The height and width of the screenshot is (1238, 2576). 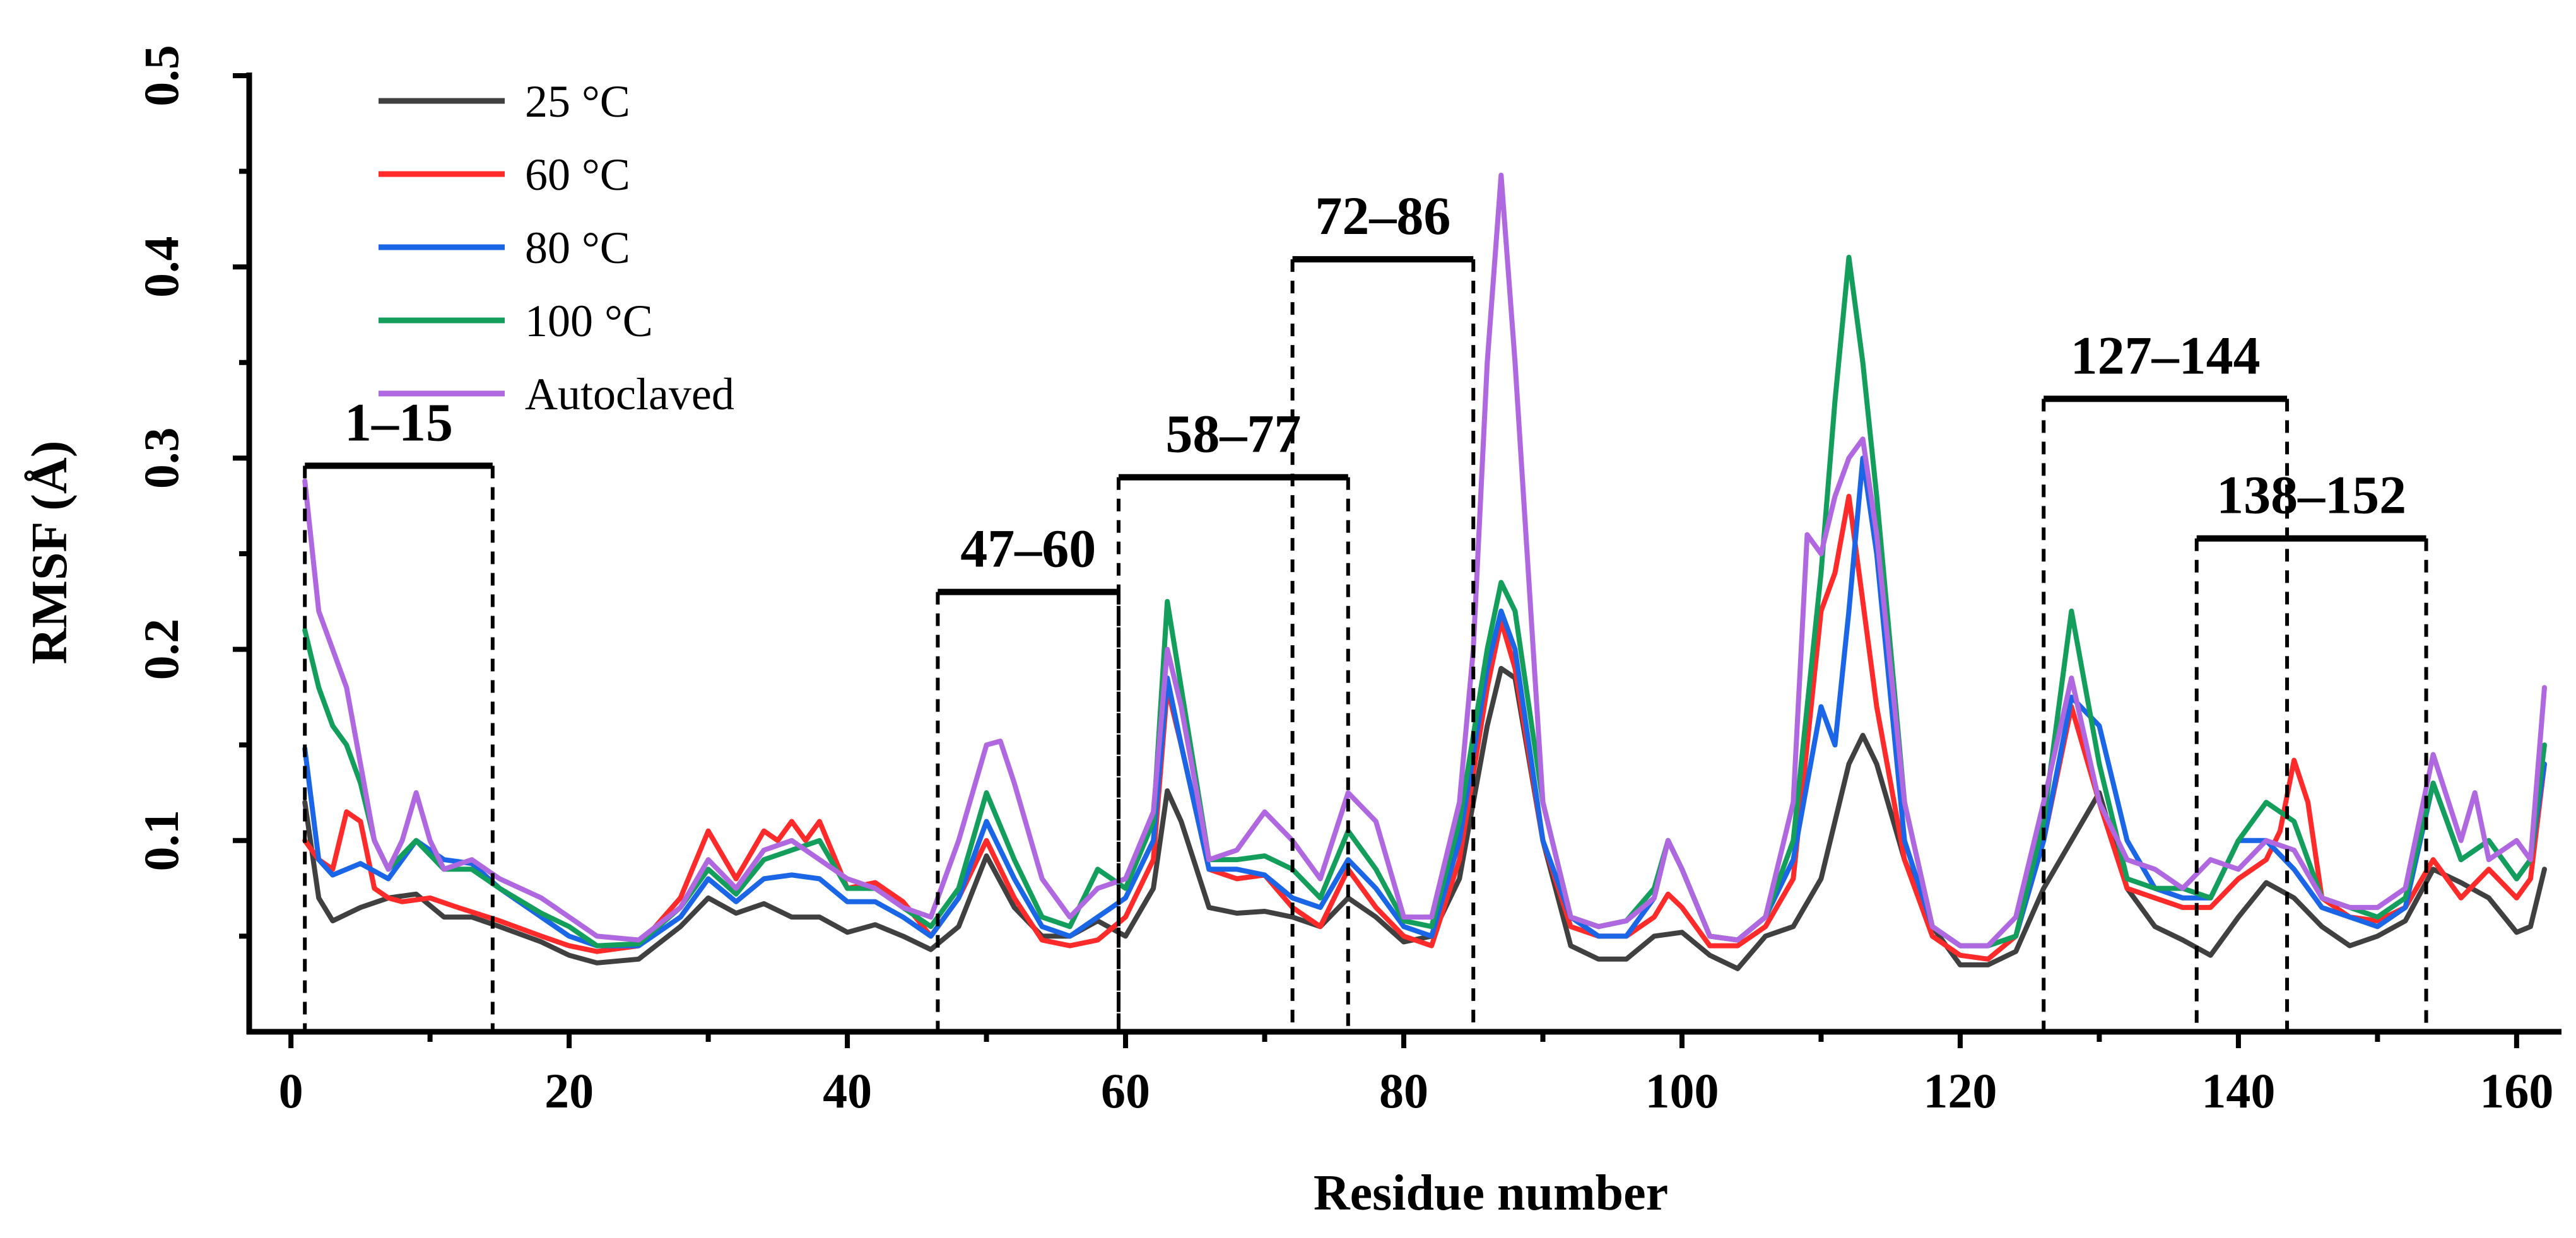 What do you see at coordinates (2311, 495) in the screenshot?
I see `region-label: 138–152` at bounding box center [2311, 495].